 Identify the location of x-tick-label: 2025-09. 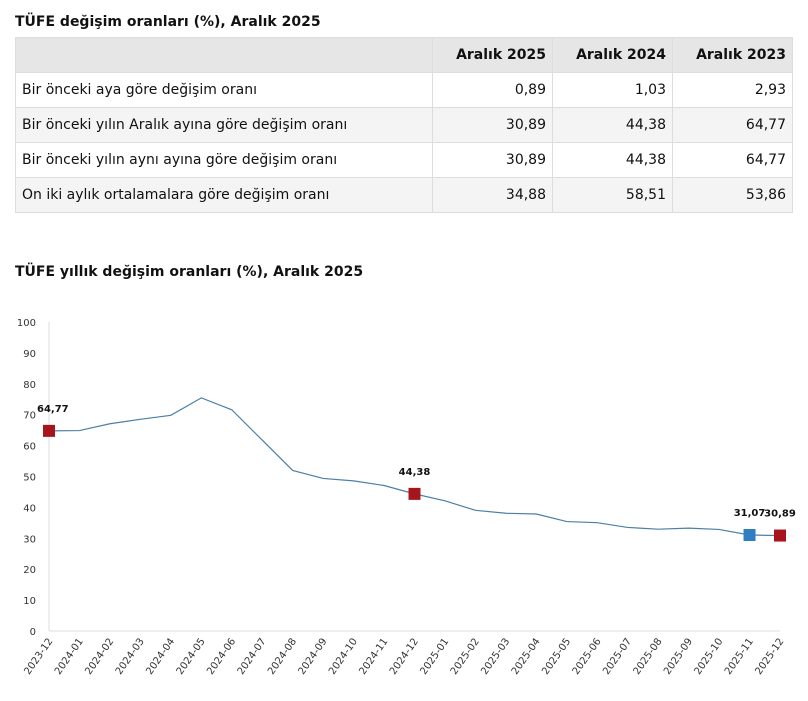
(678, 656).